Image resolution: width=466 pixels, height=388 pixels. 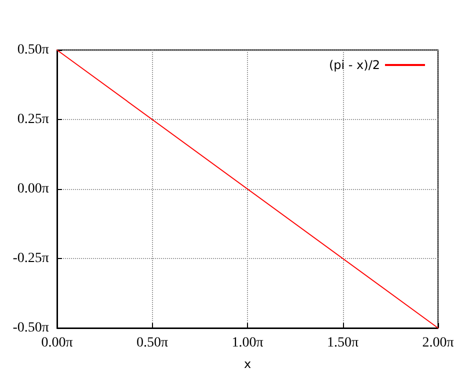 What do you see at coordinates (33, 50) in the screenshot?
I see `y-tick-label: 0.50π` at bounding box center [33, 50].